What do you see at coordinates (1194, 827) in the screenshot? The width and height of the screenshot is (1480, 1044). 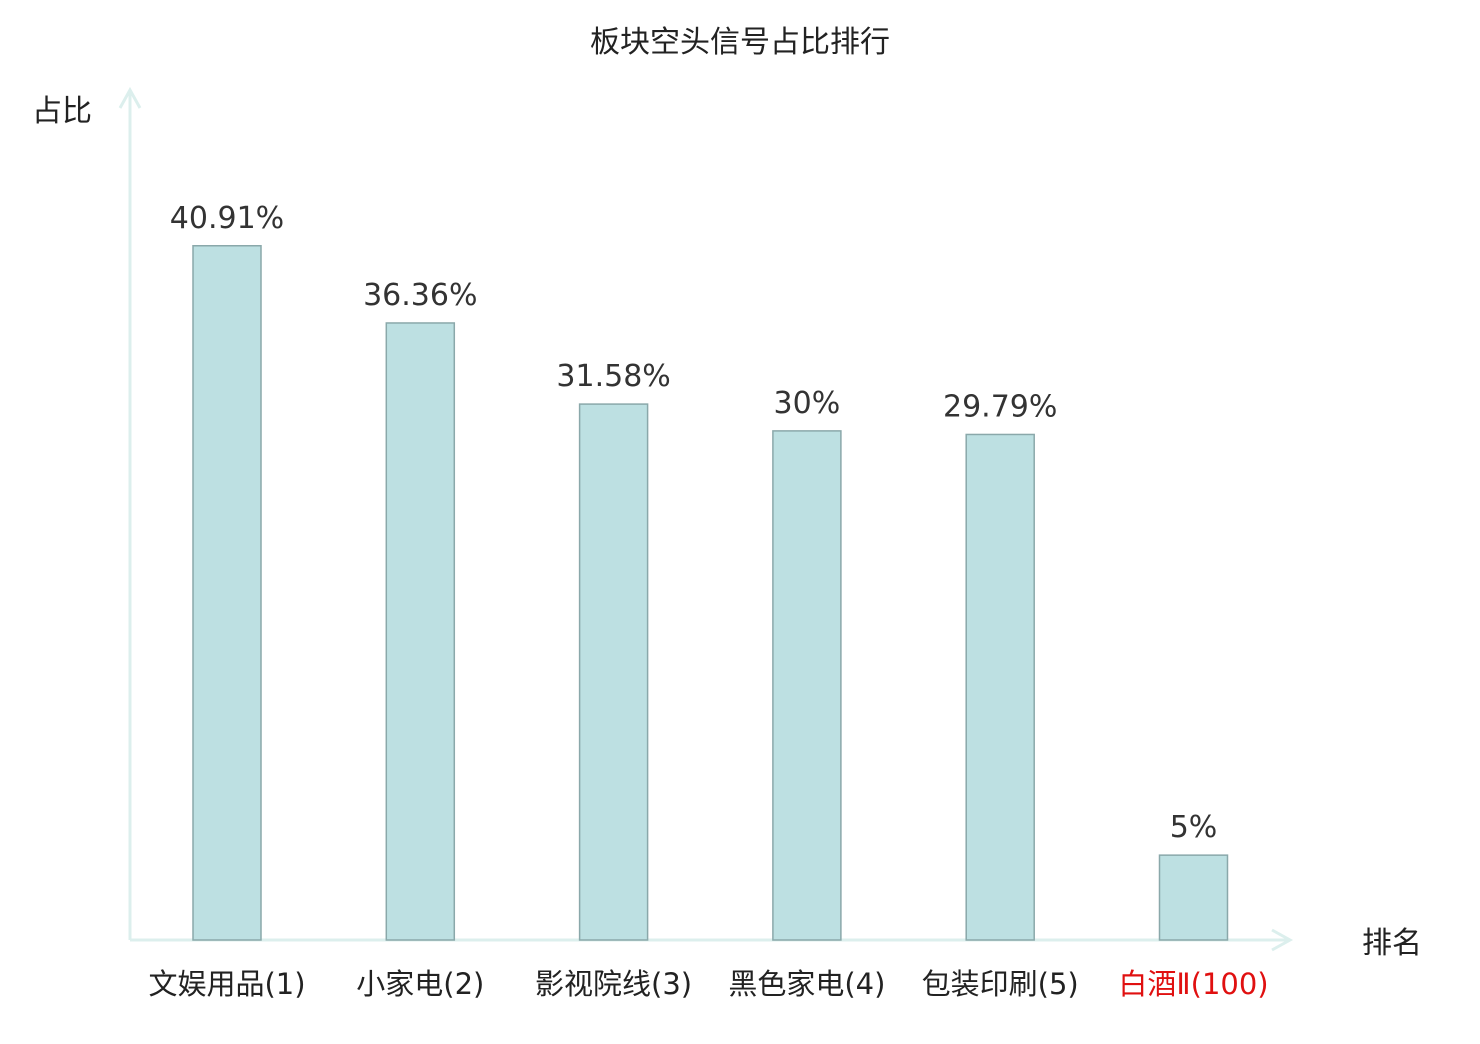 I see `bar-value-label: 5%` at bounding box center [1194, 827].